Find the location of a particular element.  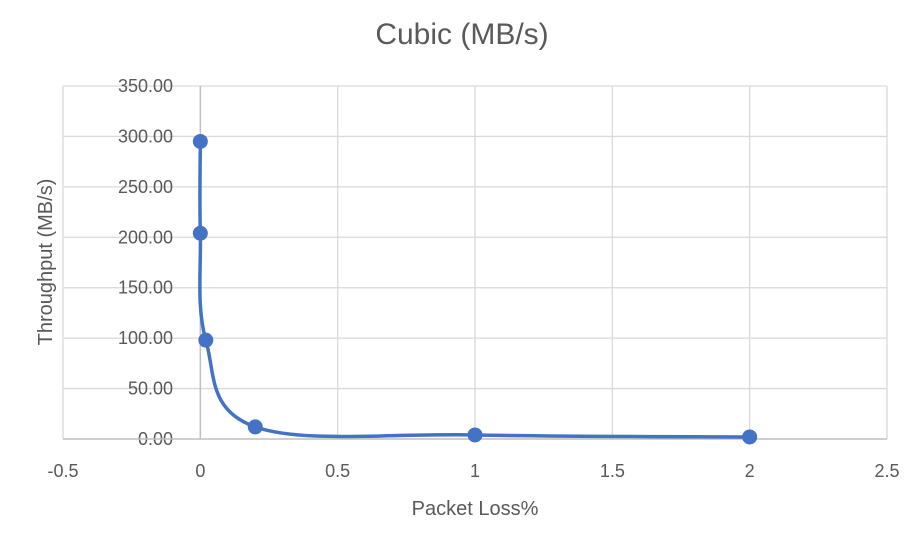

x-tick-label: 0 is located at coordinates (200, 471).